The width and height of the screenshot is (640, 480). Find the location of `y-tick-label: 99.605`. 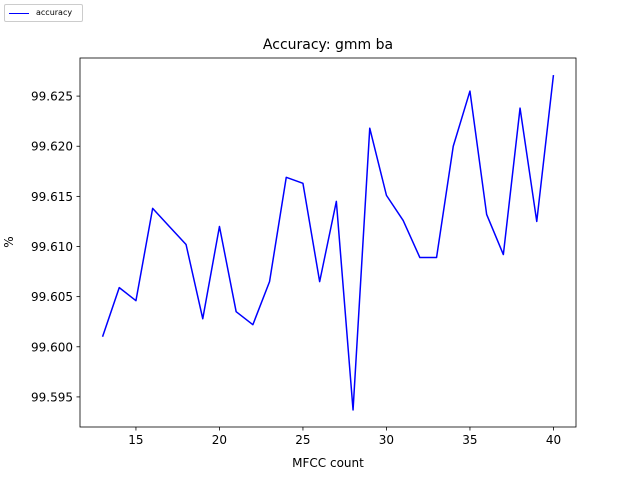

y-tick-label: 99.605 is located at coordinates (52, 297).